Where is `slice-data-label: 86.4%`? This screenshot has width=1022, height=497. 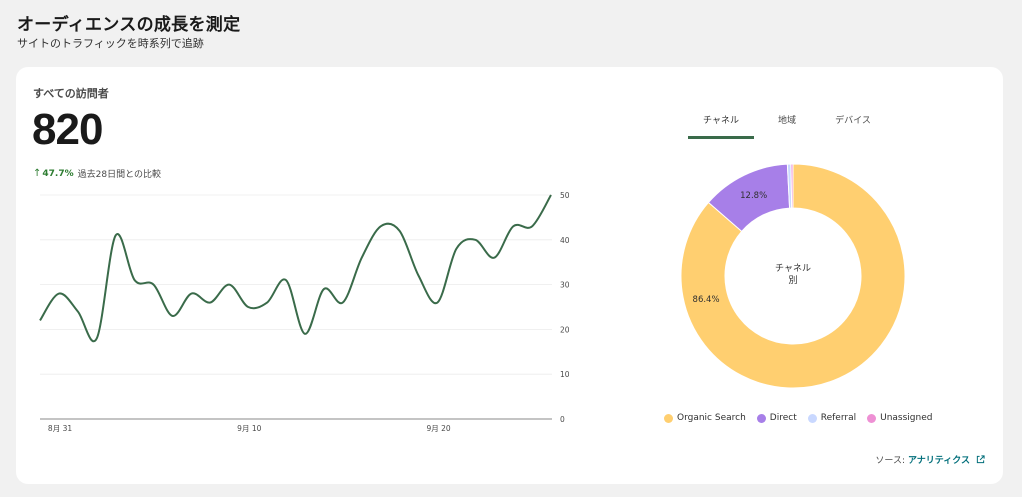
slice-data-label: 86.4% is located at coordinates (706, 300).